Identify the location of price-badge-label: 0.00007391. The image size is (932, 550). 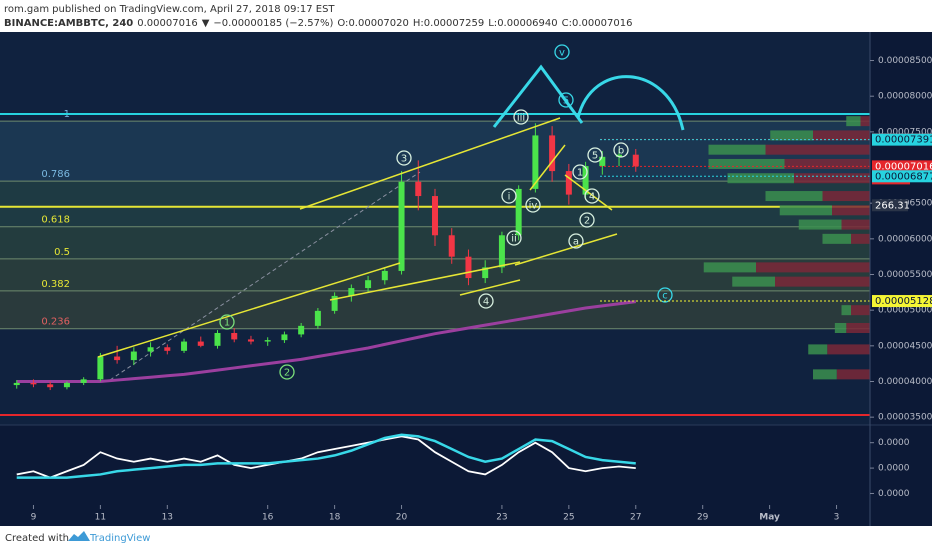
(903, 140).